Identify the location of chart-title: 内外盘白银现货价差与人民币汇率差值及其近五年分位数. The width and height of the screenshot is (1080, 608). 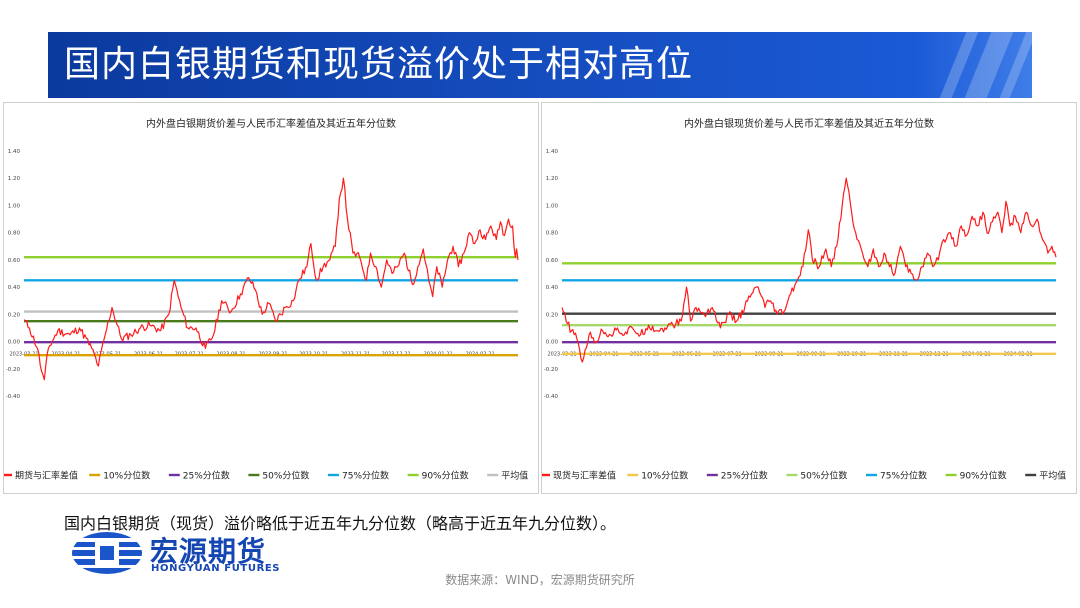
(809, 123).